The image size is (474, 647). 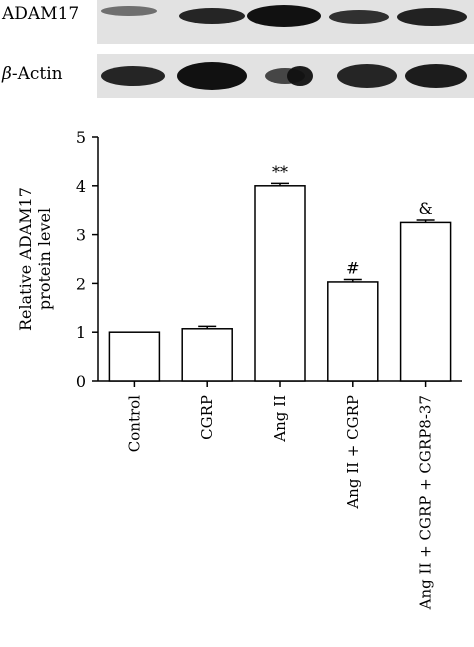 I want to click on y-axis-label: protein level, so click(x=44, y=259).